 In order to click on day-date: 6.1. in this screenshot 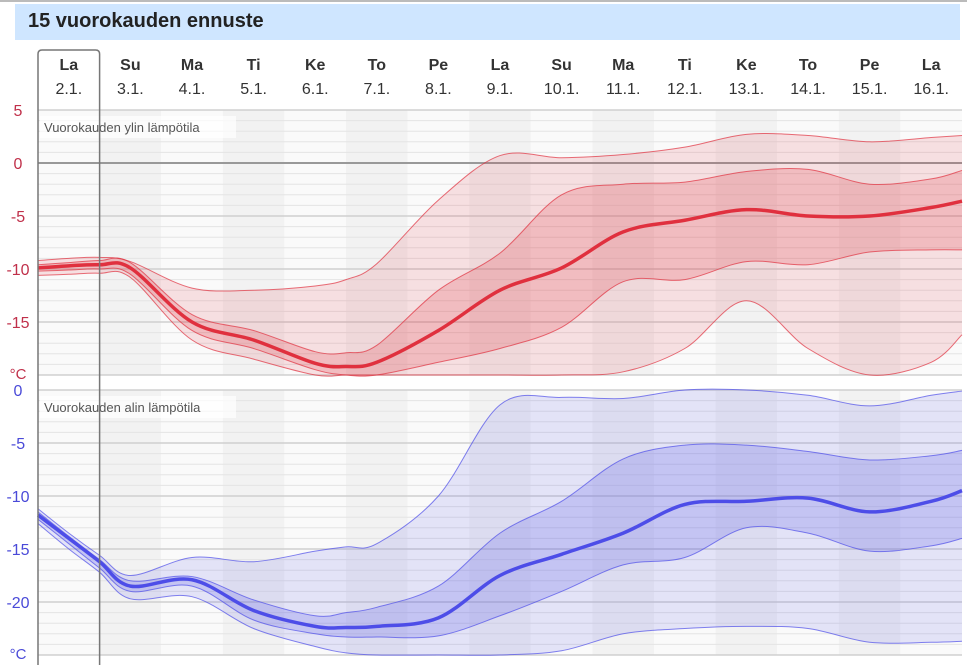, I will do `click(315, 89)`.